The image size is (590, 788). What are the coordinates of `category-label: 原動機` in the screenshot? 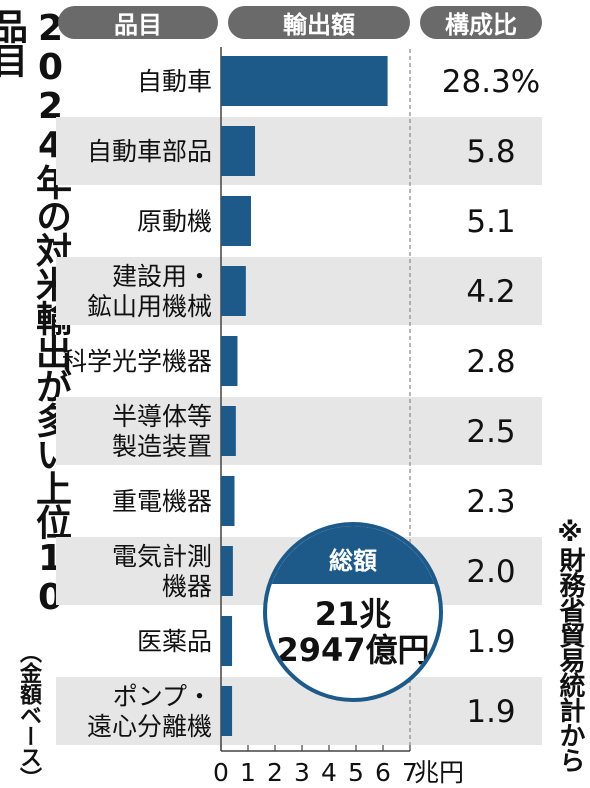 It's located at (174, 221).